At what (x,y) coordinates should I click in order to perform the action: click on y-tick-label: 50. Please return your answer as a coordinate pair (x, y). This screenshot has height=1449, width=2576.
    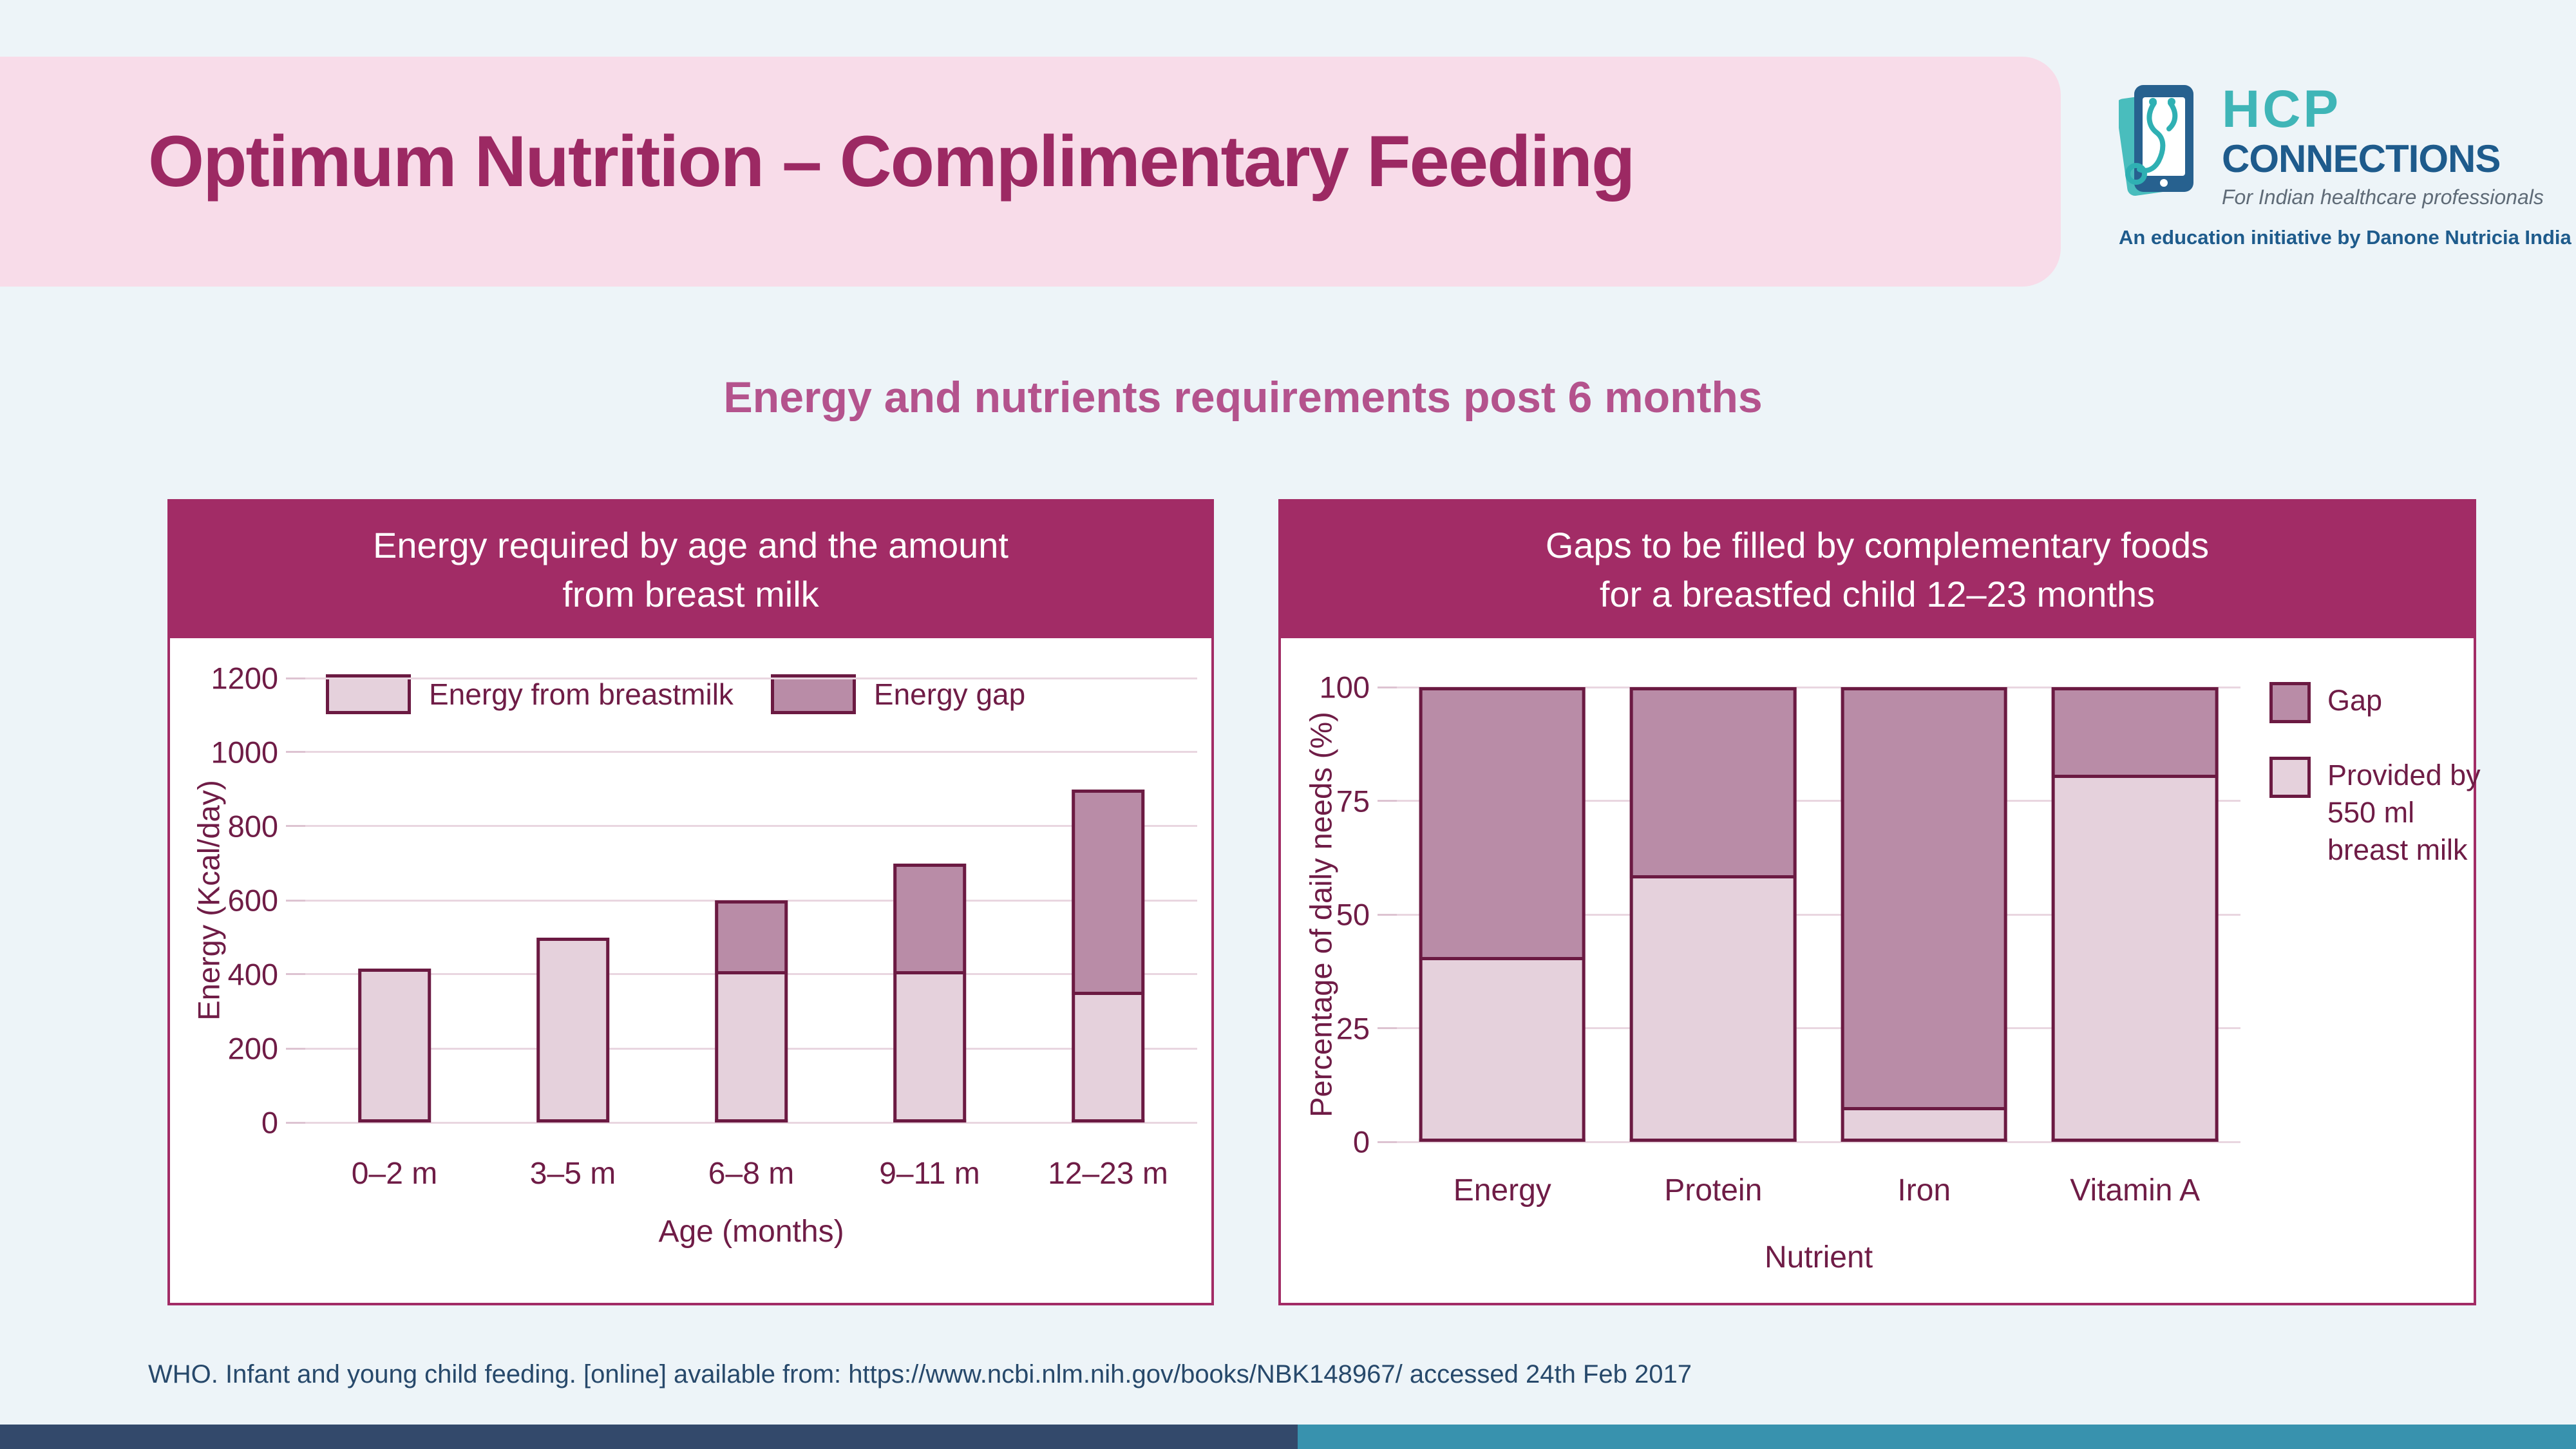
    Looking at the image, I should click on (1353, 914).